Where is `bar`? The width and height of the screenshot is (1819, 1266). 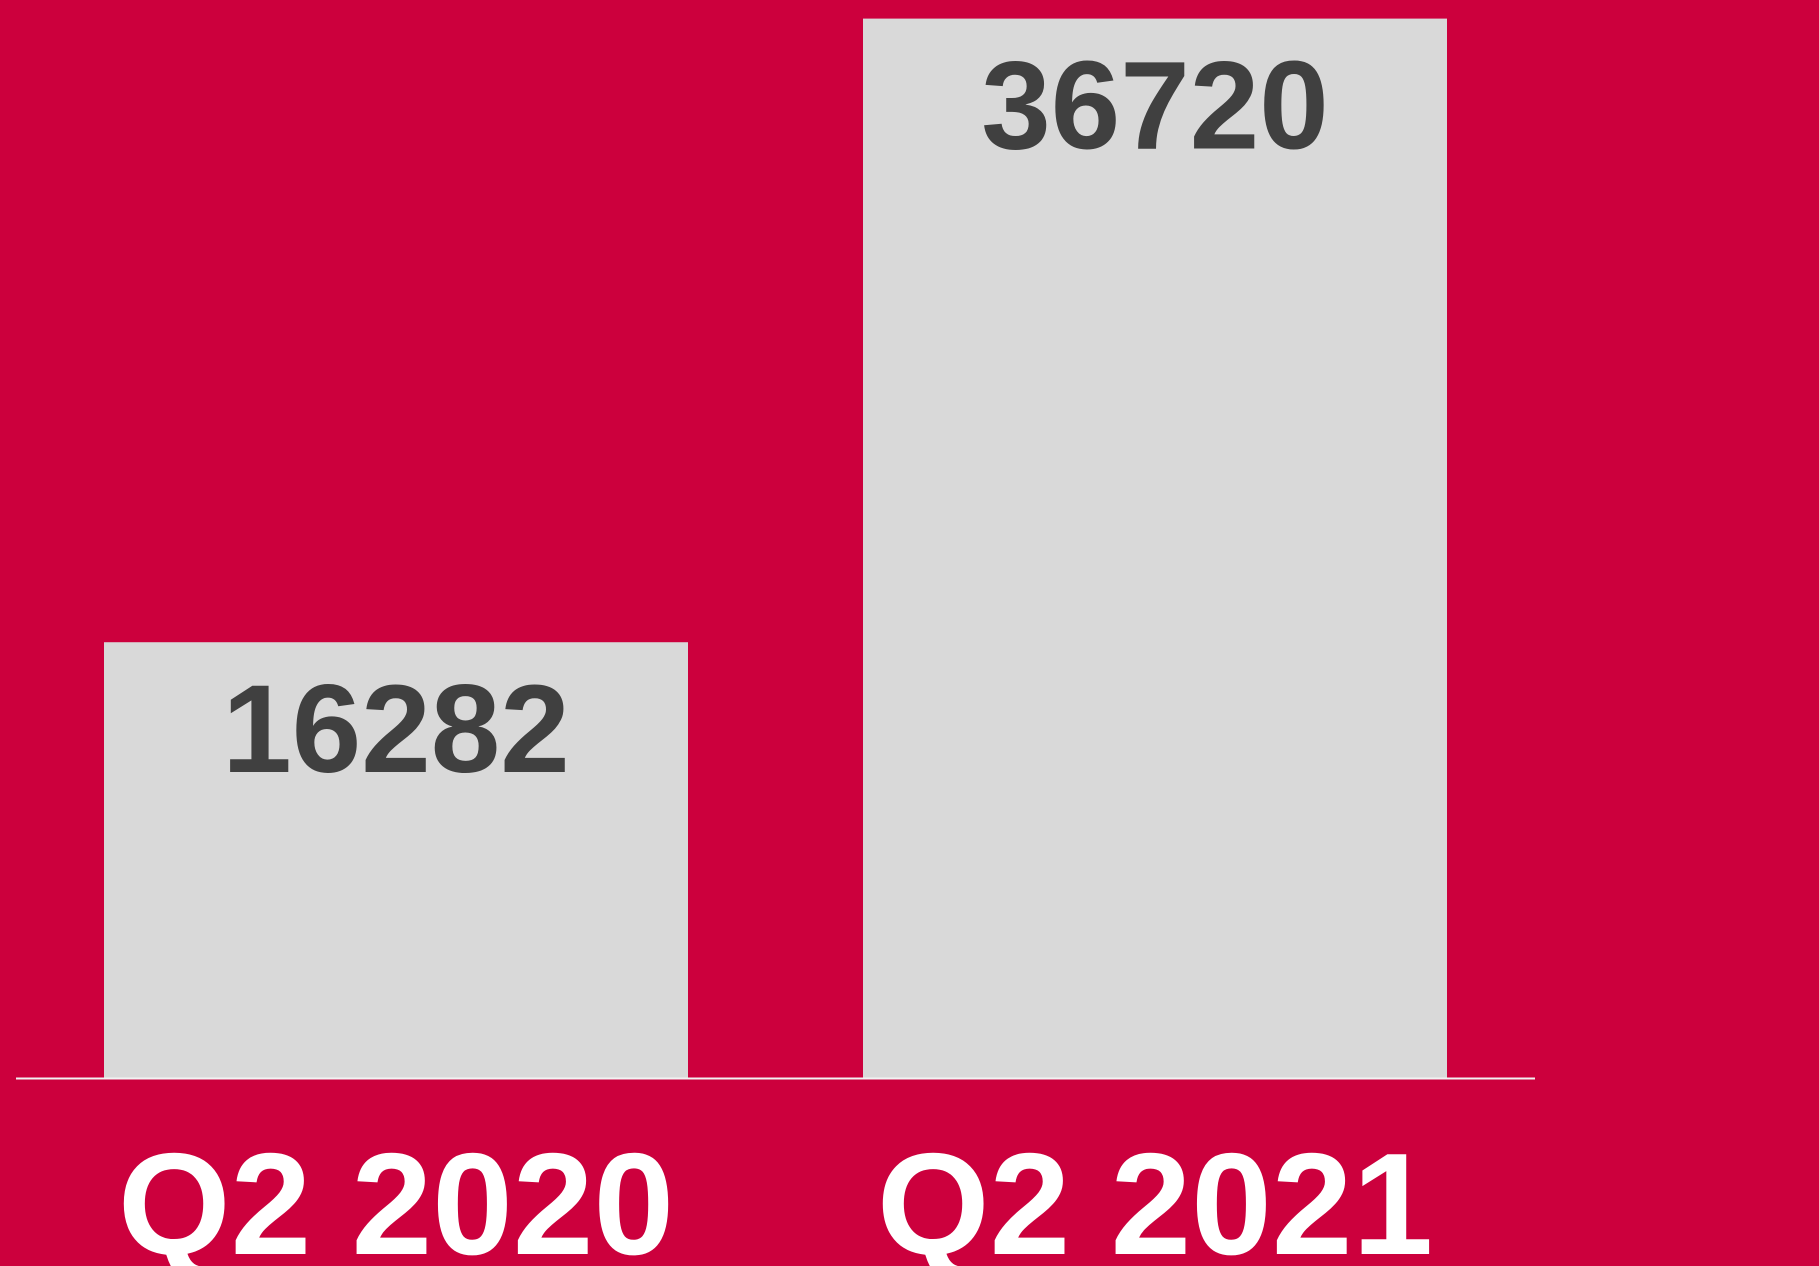 bar is located at coordinates (396, 860).